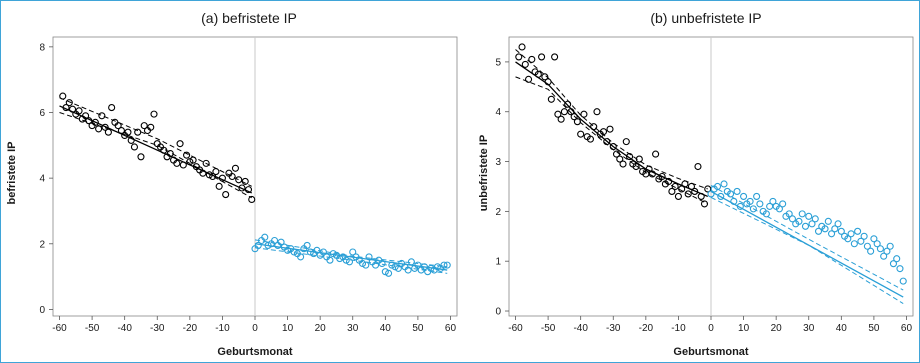  I want to click on y-axis-label-a: befristete IP, so click(12, 173).